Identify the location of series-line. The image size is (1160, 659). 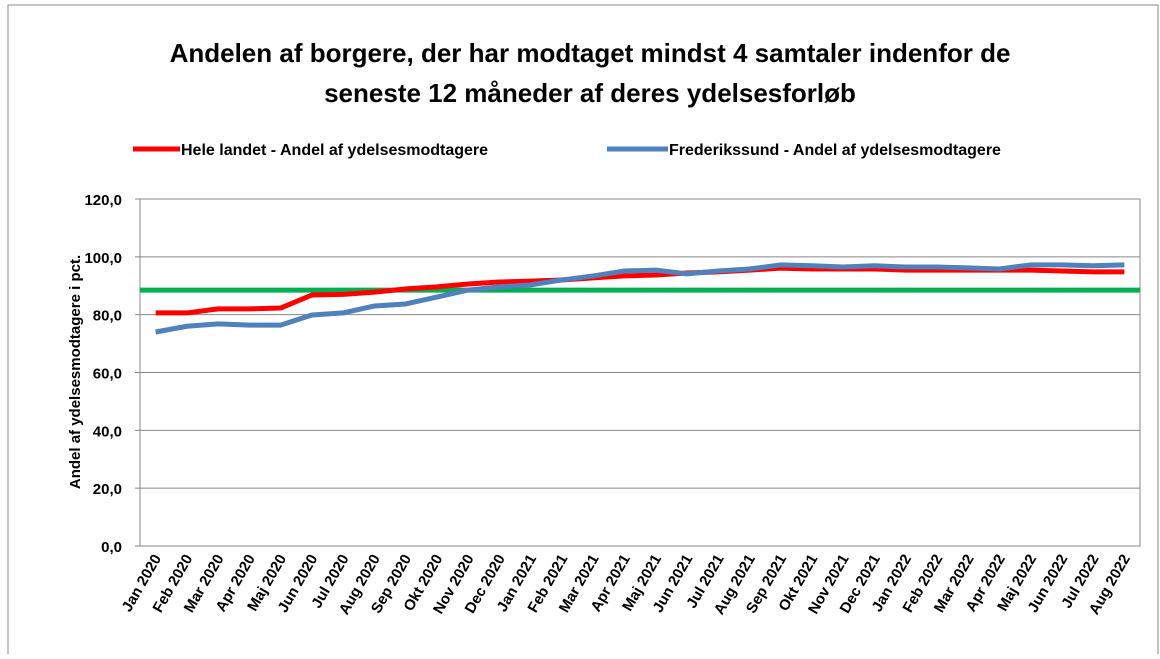
(640, 298).